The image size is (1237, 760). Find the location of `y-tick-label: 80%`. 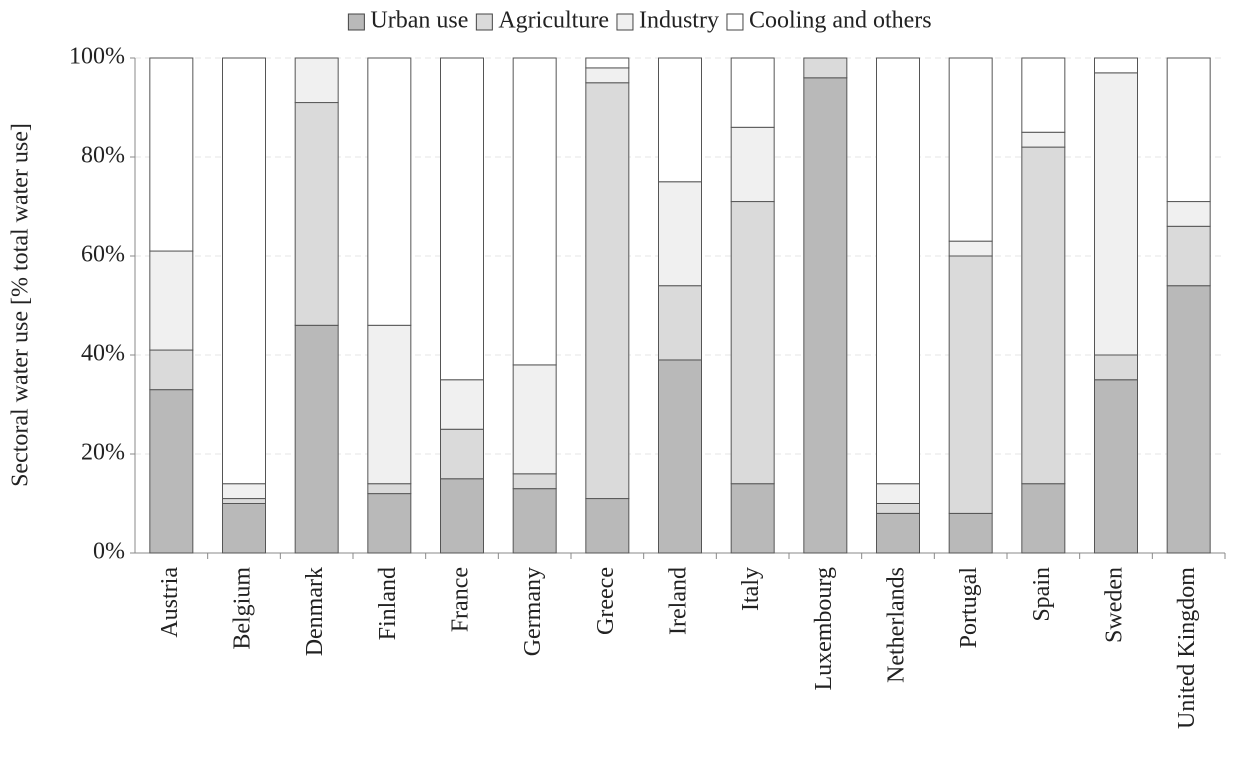

y-tick-label: 80% is located at coordinates (103, 156).